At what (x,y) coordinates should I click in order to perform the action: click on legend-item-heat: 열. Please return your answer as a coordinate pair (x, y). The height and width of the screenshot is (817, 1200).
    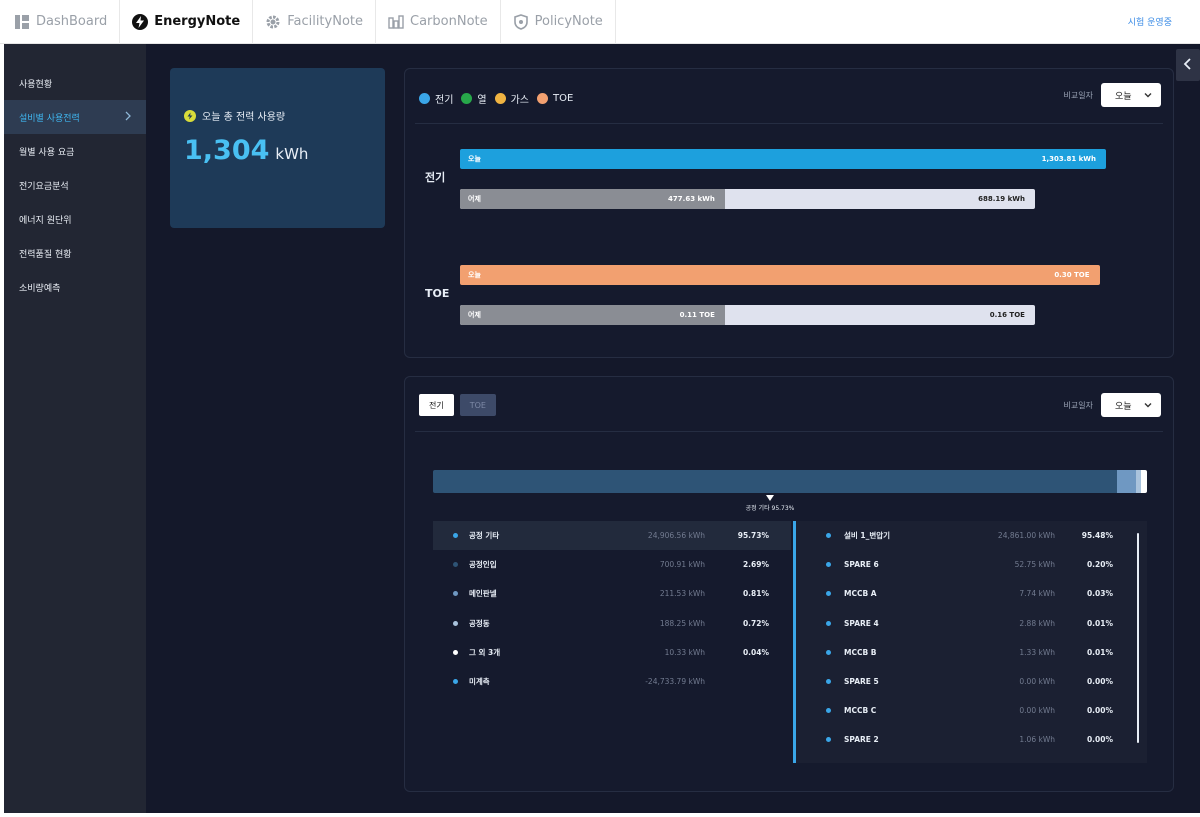
    Looking at the image, I should click on (474, 98).